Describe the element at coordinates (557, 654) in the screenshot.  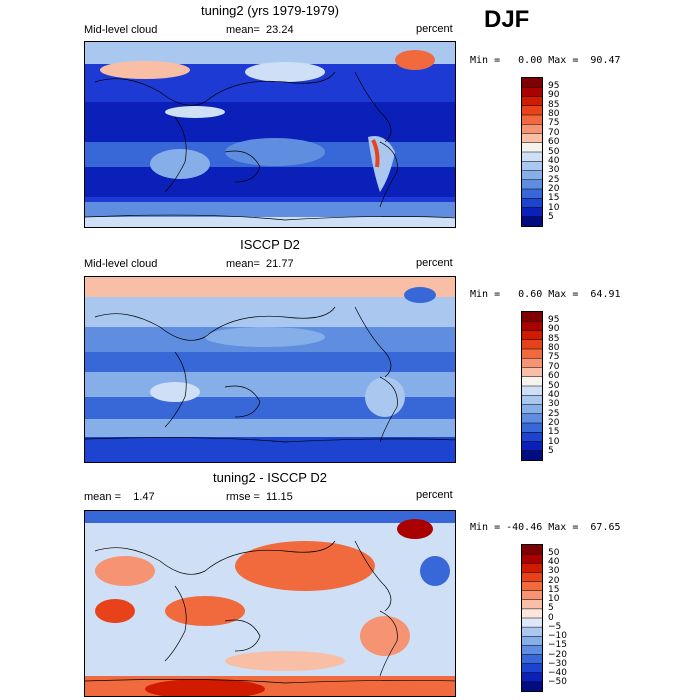
I see `colorbar-tick-label: −20` at that location.